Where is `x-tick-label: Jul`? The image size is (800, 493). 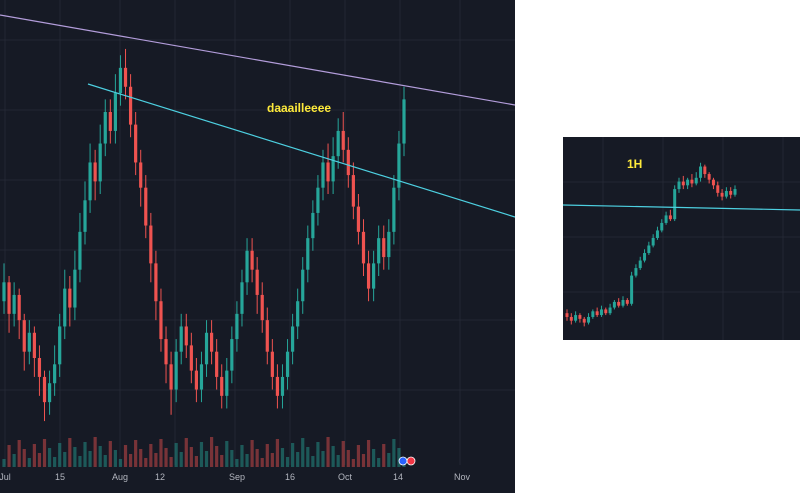 x-tick-label: Jul is located at coordinates (5, 477).